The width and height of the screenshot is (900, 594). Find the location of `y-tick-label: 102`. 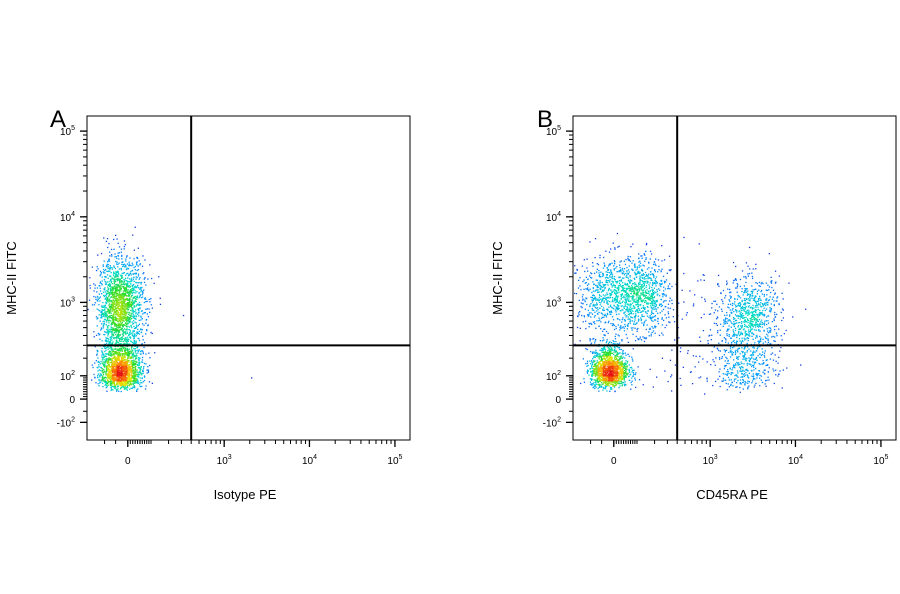

y-tick-label: 102 is located at coordinates (67, 376).